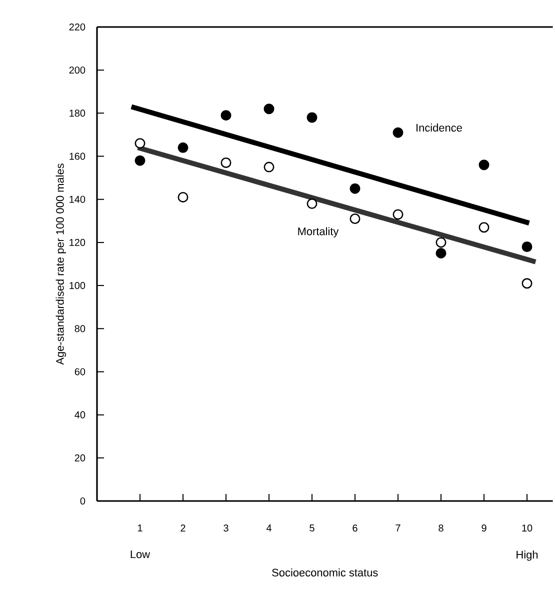 This screenshot has height=591, width=555. What do you see at coordinates (77, 27) in the screenshot?
I see `y-tick-label: 220` at bounding box center [77, 27].